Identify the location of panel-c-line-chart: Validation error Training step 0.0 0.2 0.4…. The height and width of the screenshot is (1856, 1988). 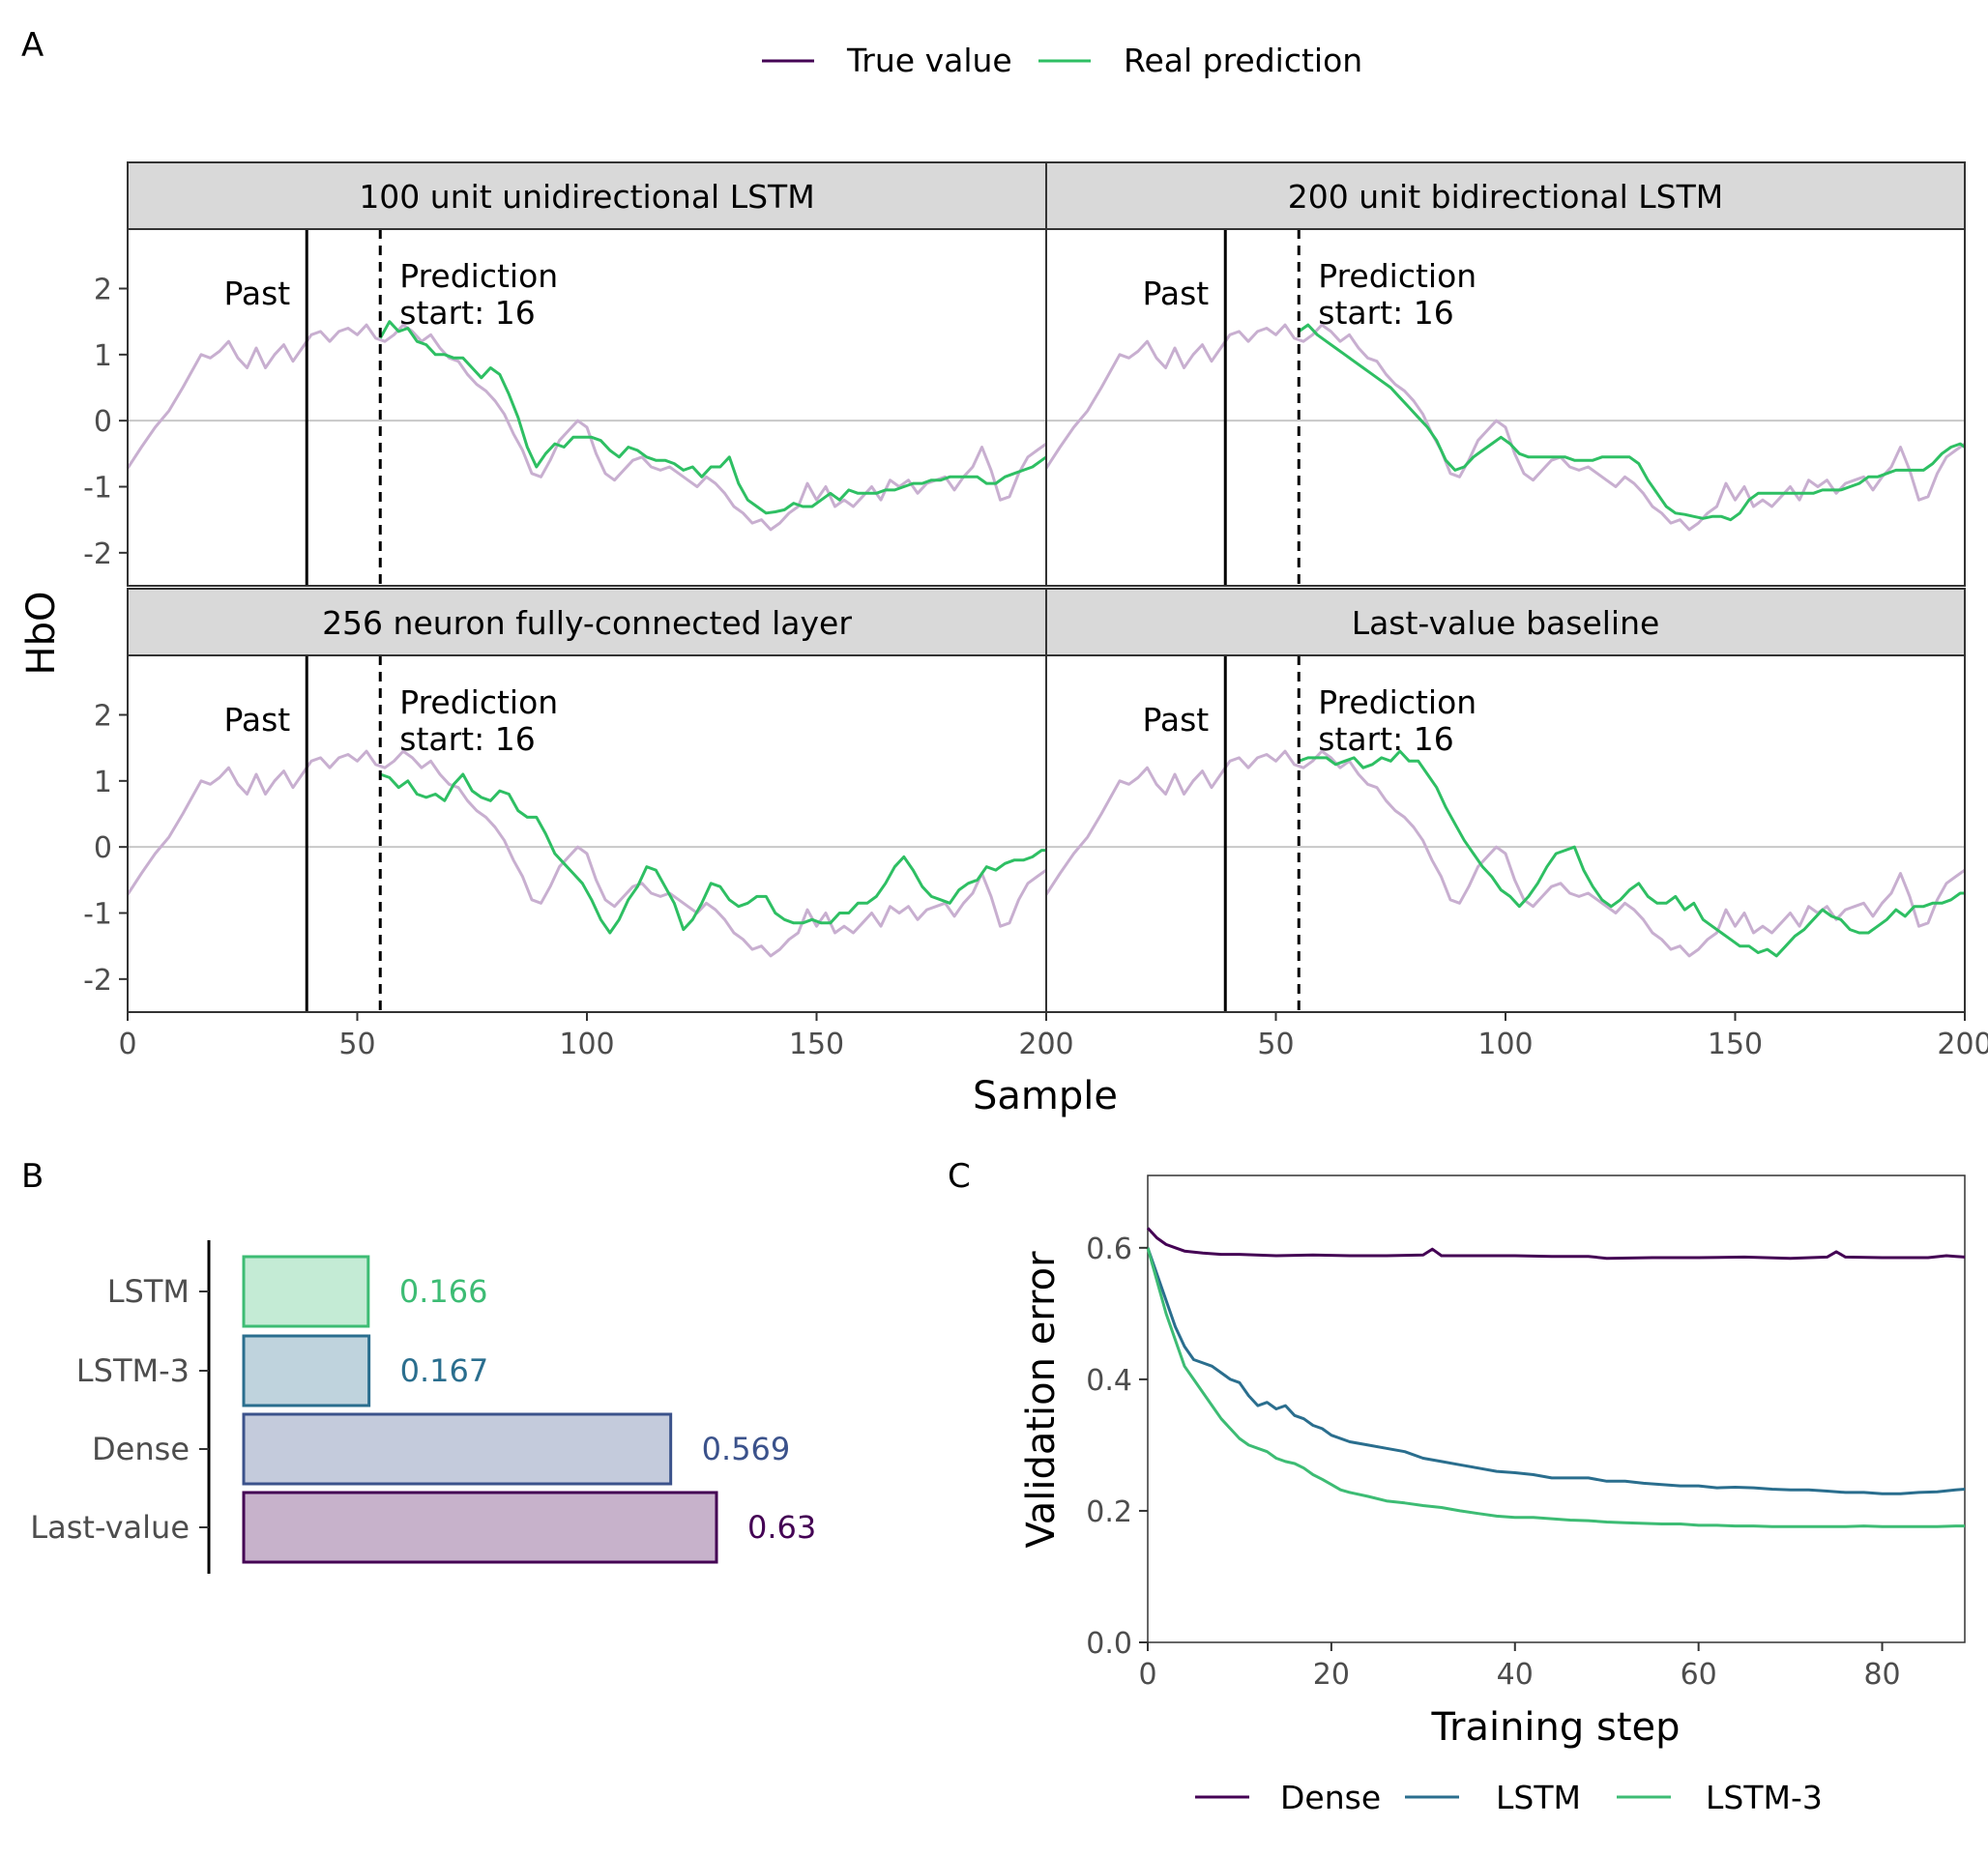
(1492, 1462).